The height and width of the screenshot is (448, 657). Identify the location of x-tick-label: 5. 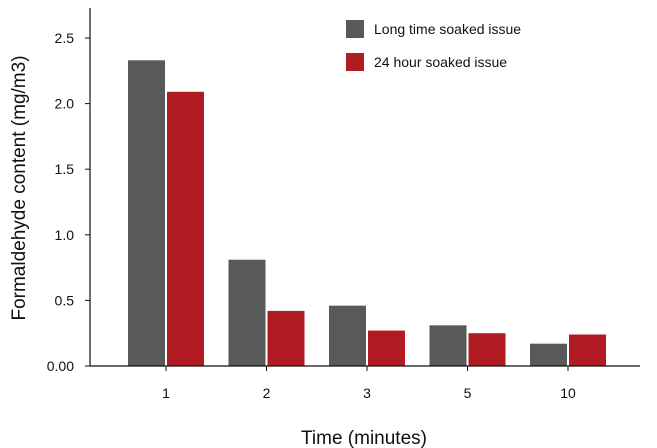
(468, 393).